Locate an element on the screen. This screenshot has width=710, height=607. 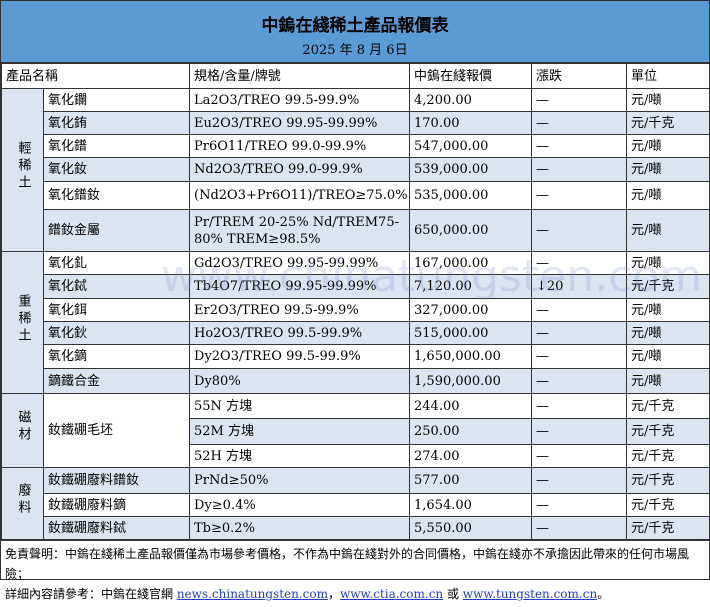
spec: Ho2O3/TREO 99.5-99.9% is located at coordinates (300, 333).